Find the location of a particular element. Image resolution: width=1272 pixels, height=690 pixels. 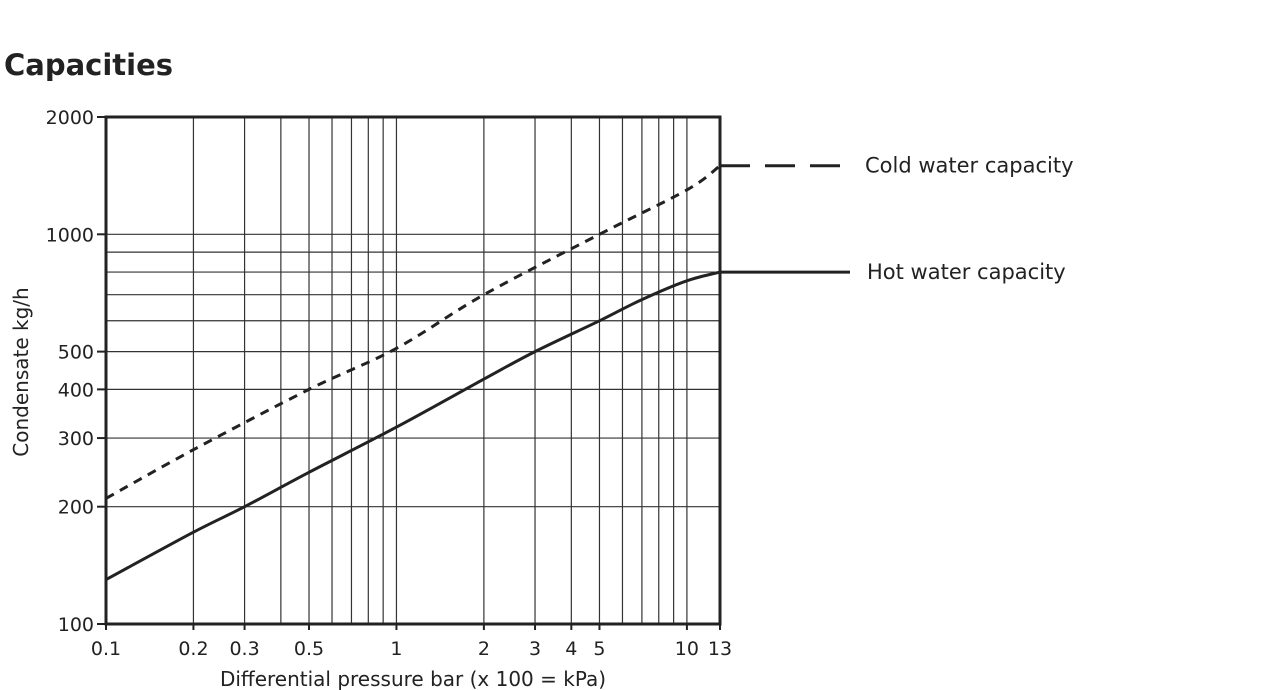

x-tick-label-0-3: 0.3 is located at coordinates (244, 649).